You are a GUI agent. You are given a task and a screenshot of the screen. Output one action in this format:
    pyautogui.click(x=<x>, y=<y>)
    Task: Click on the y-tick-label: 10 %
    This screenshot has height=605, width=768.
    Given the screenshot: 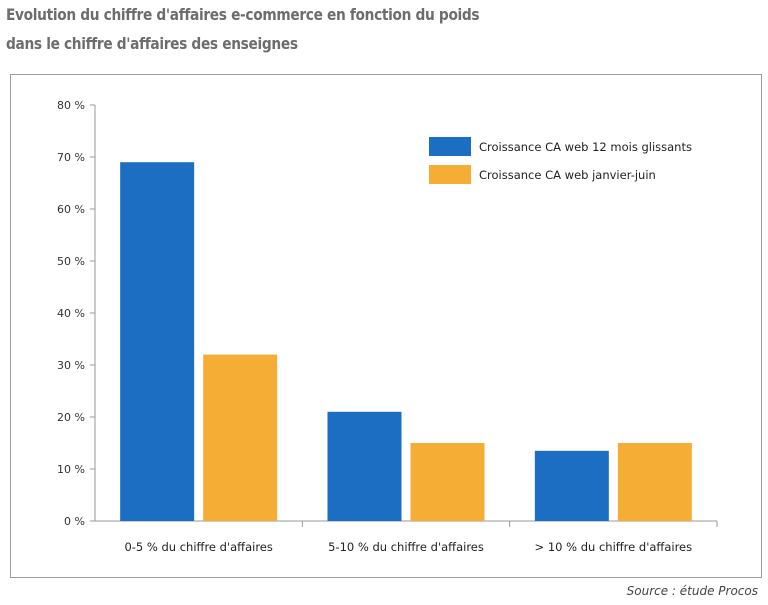 What is the action you would take?
    pyautogui.click(x=71, y=469)
    